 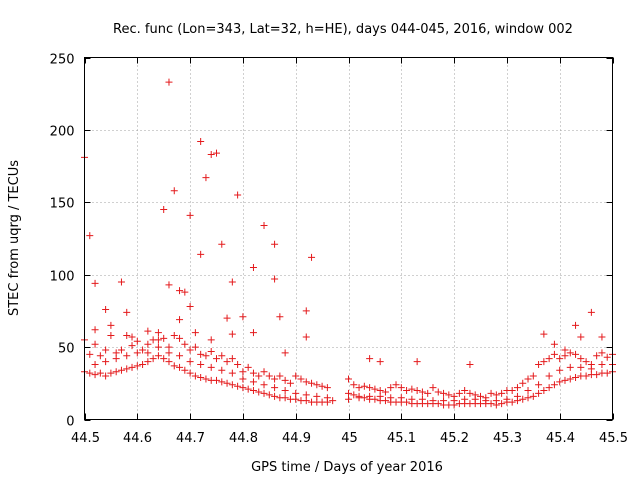 What do you see at coordinates (243, 438) in the screenshot?
I see `x-tick-label: 44.8` at bounding box center [243, 438].